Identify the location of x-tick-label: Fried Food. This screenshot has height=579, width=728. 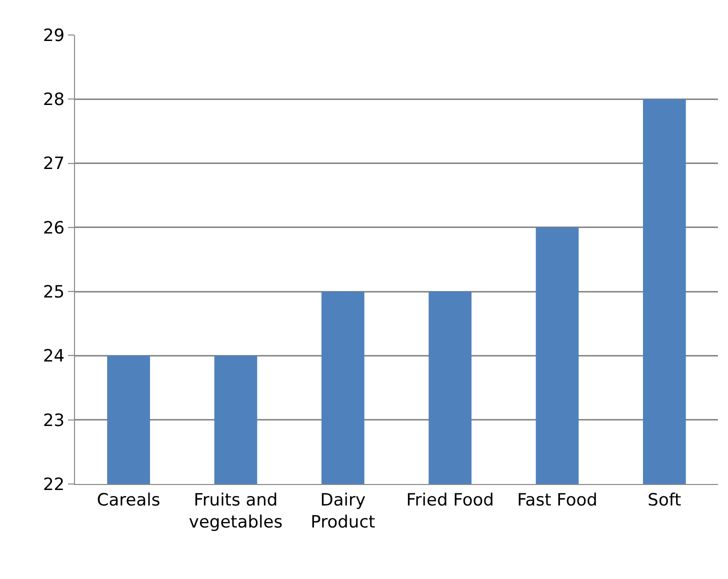
(450, 500).